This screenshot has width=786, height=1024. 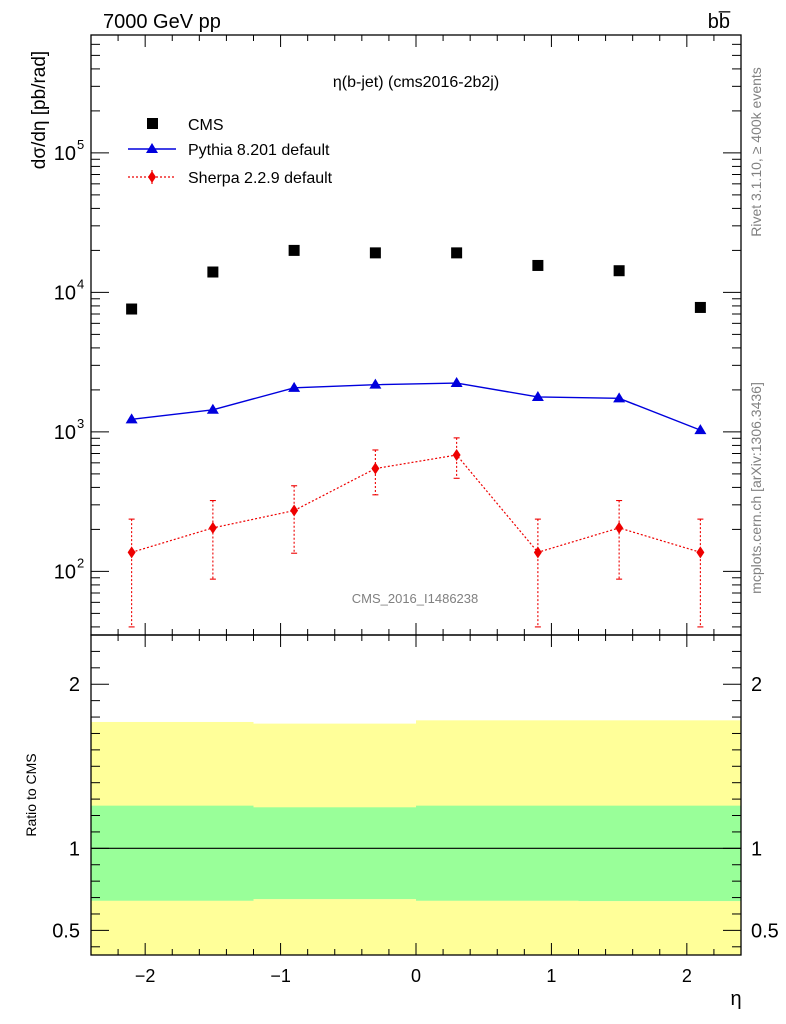 What do you see at coordinates (551, 976) in the screenshot?
I see `x-tick-label: 1` at bounding box center [551, 976].